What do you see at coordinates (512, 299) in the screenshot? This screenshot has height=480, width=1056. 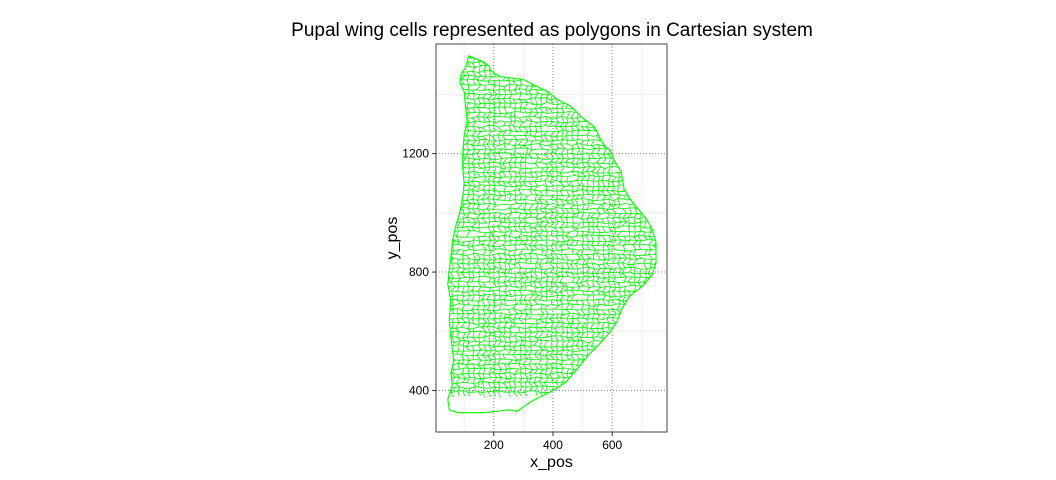 I see `axis-ticks: 200 400 600 400 800 1200` at bounding box center [512, 299].